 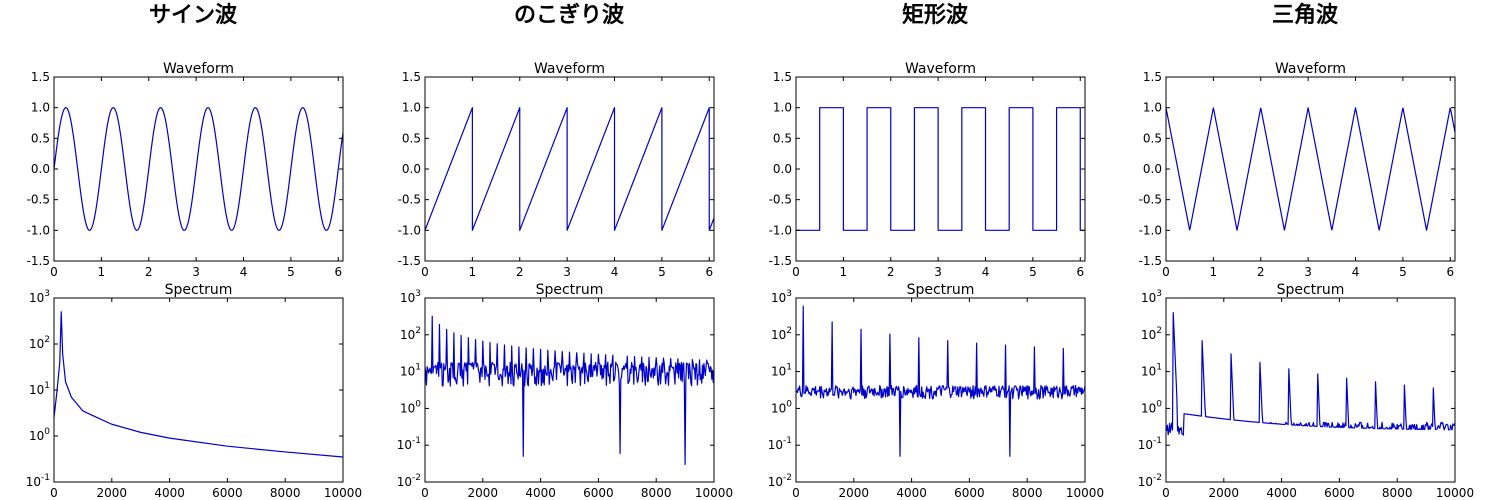 I want to click on subplot-waveform-4: Waveform 0 1 2 3 4 5 6 -1.5 -1.0 -0.5 0.0 0.5 1.0 1.5, so click(x=1297, y=170).